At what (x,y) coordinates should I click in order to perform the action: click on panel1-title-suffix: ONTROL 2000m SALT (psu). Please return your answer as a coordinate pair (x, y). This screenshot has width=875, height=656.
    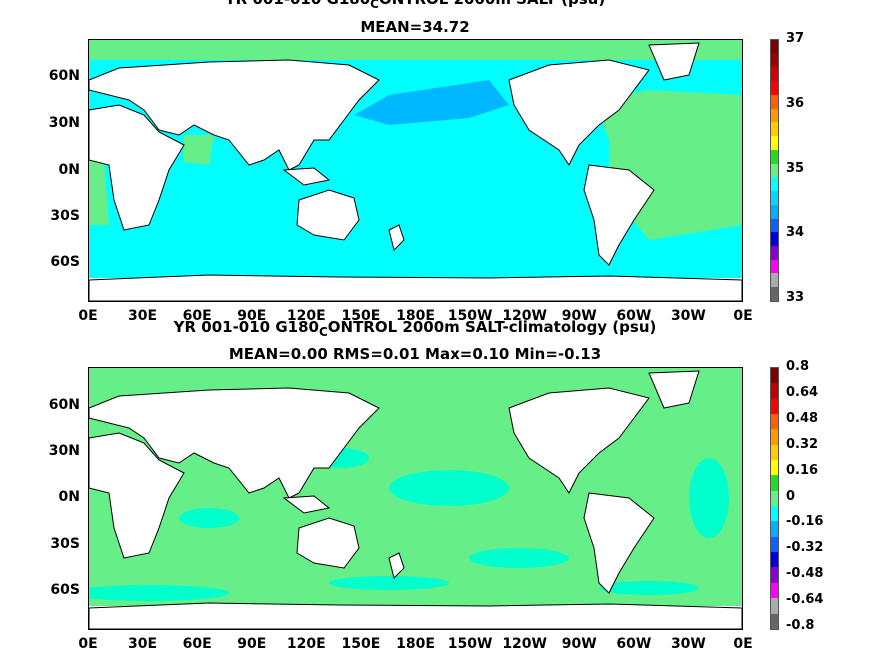
    Looking at the image, I should click on (492, 4).